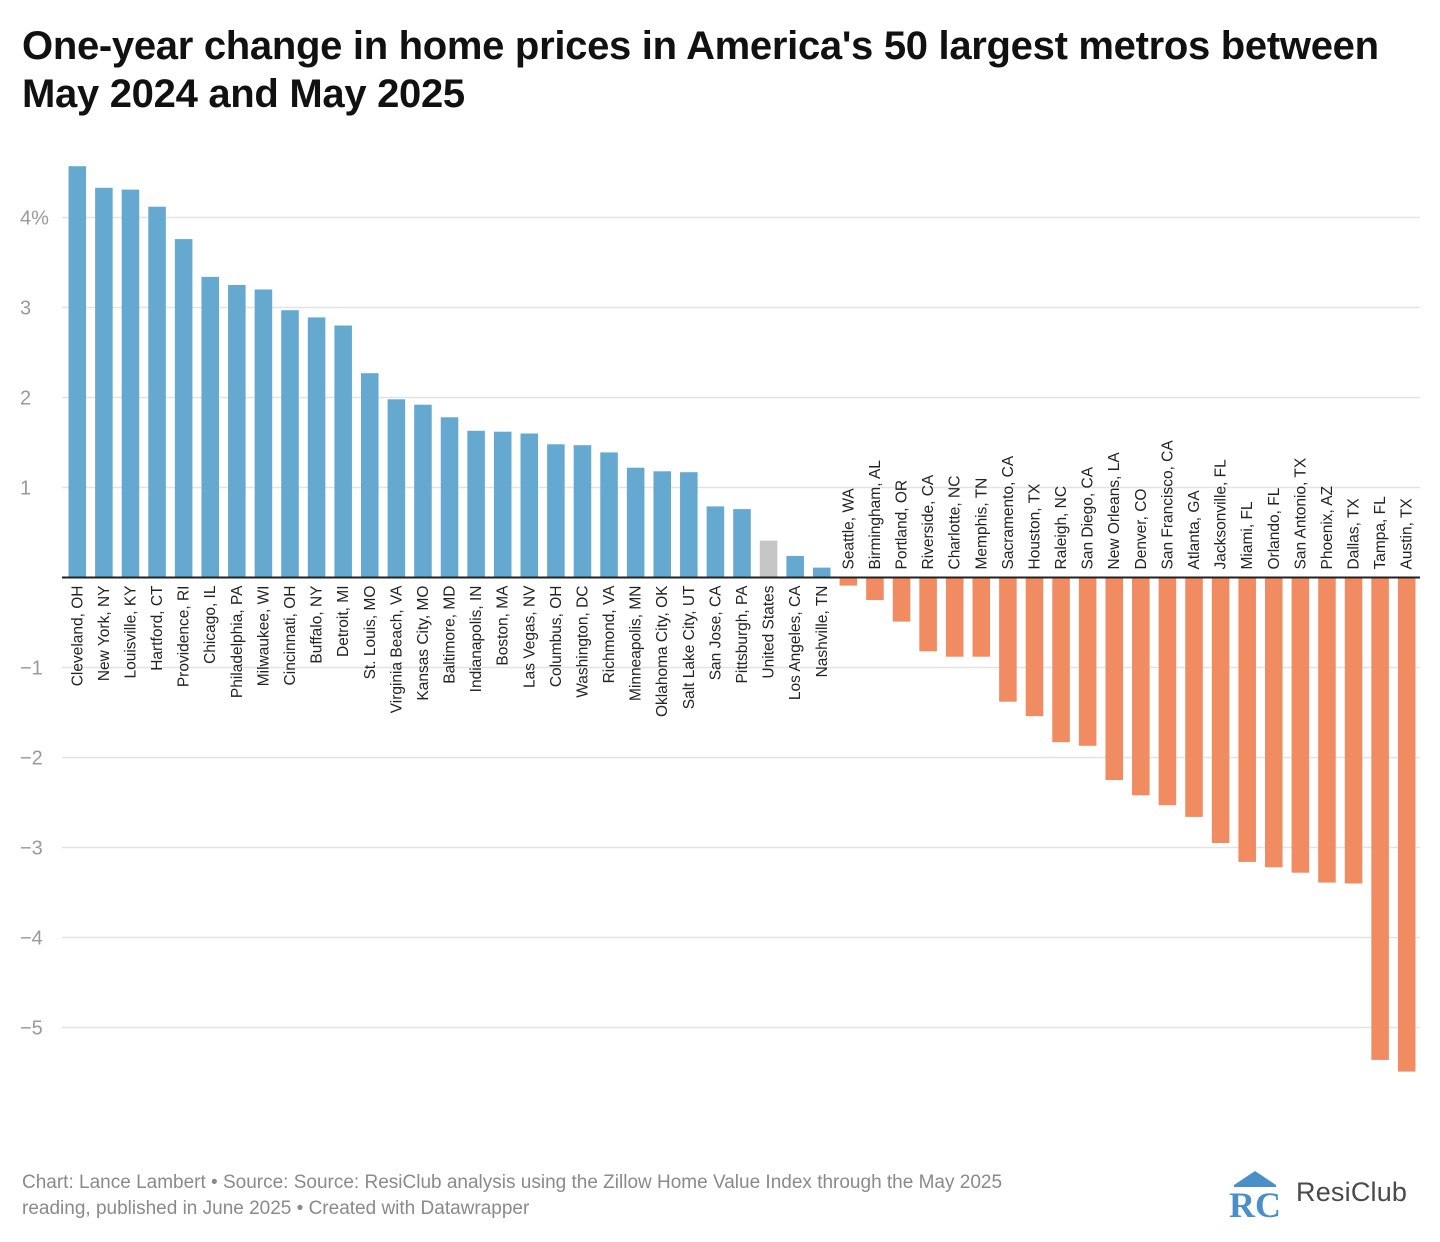 The image size is (1440, 1242). I want to click on category-label: Las Vegas, NV, so click(529, 636).